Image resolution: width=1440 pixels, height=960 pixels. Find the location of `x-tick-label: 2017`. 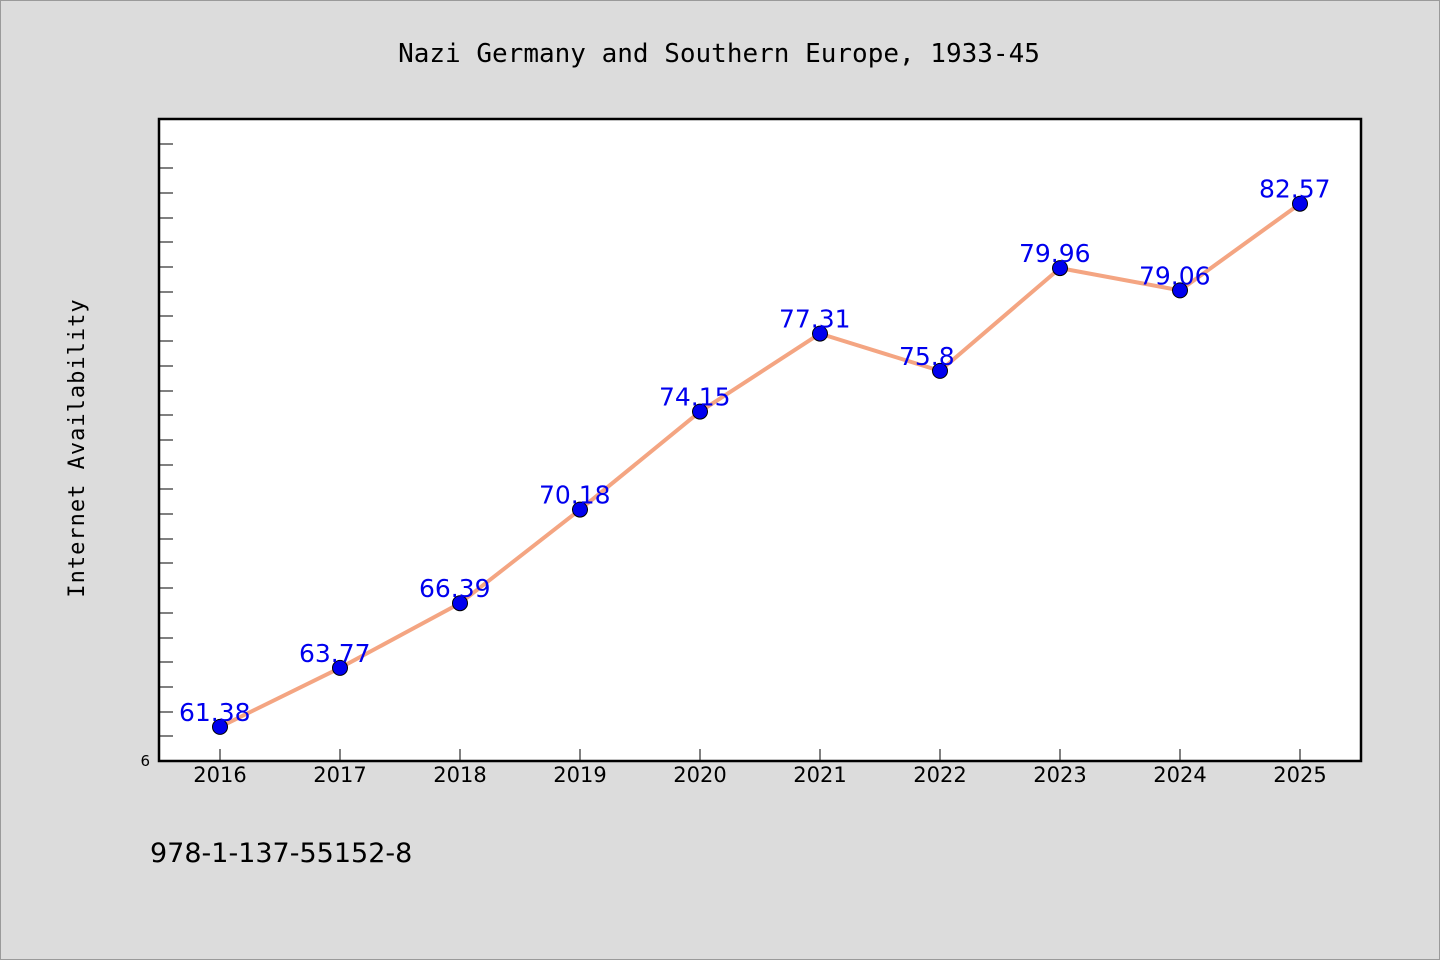

x-tick-label: 2017 is located at coordinates (339, 775).